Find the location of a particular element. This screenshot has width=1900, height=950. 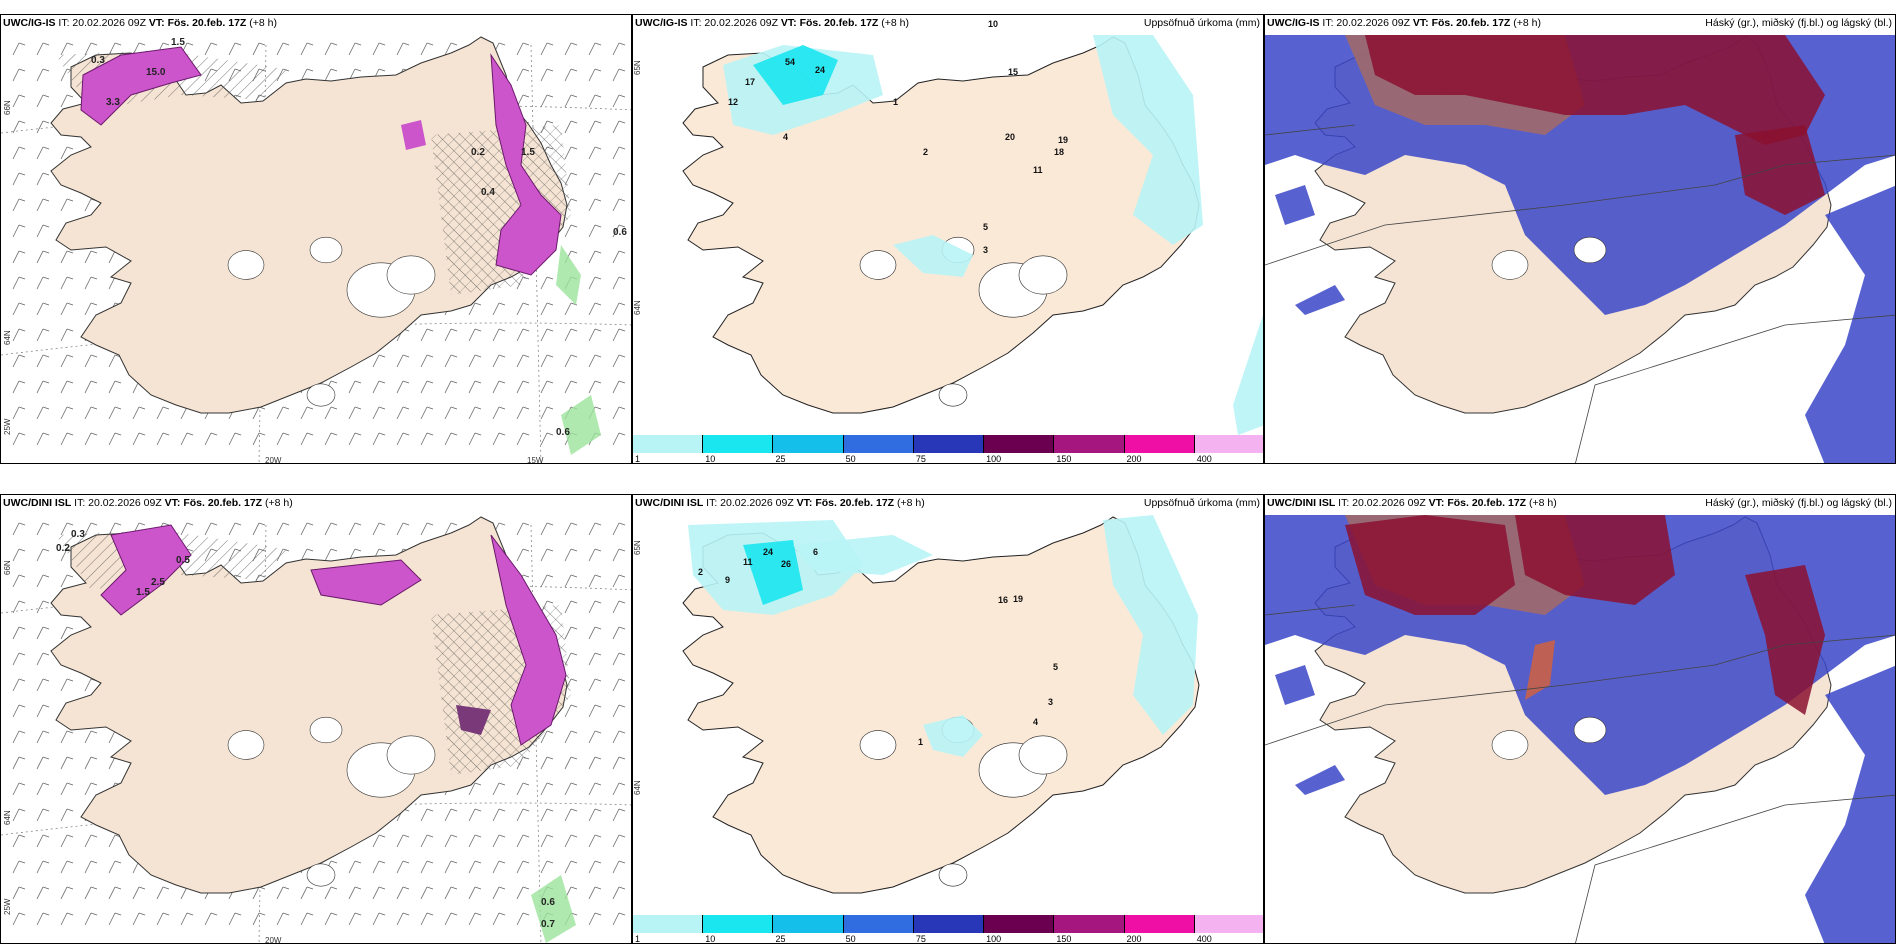

value-label: 12 is located at coordinates (733, 102).